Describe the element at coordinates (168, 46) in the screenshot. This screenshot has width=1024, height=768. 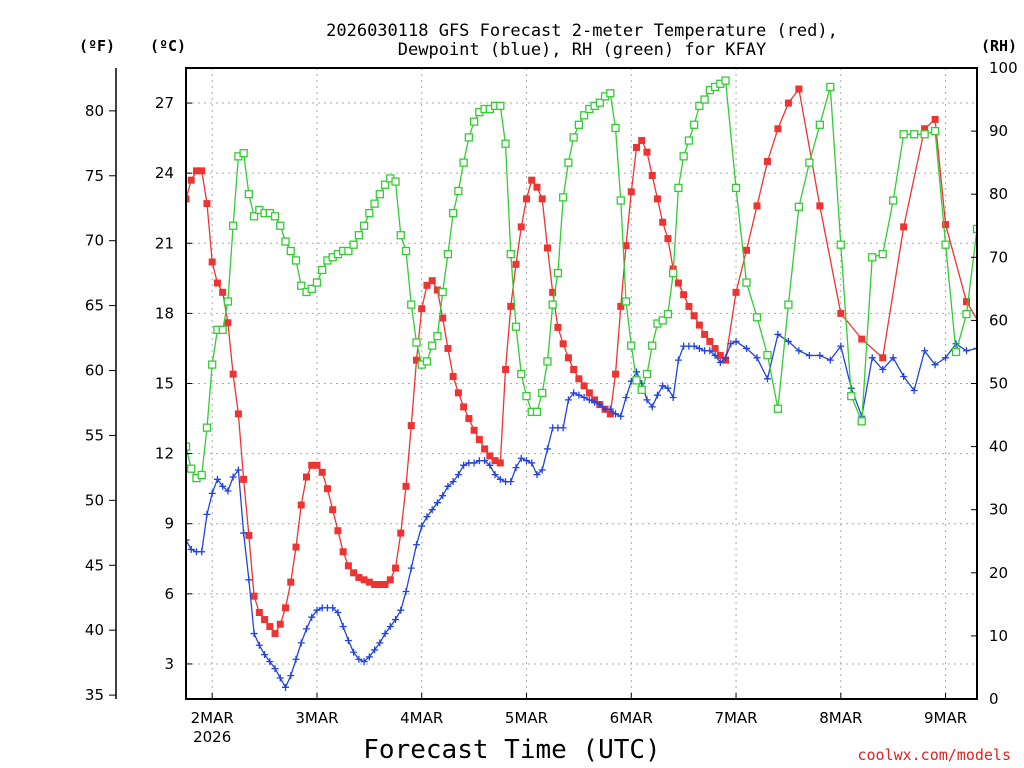
I see `celsius-unit-label: (ºC)` at that location.